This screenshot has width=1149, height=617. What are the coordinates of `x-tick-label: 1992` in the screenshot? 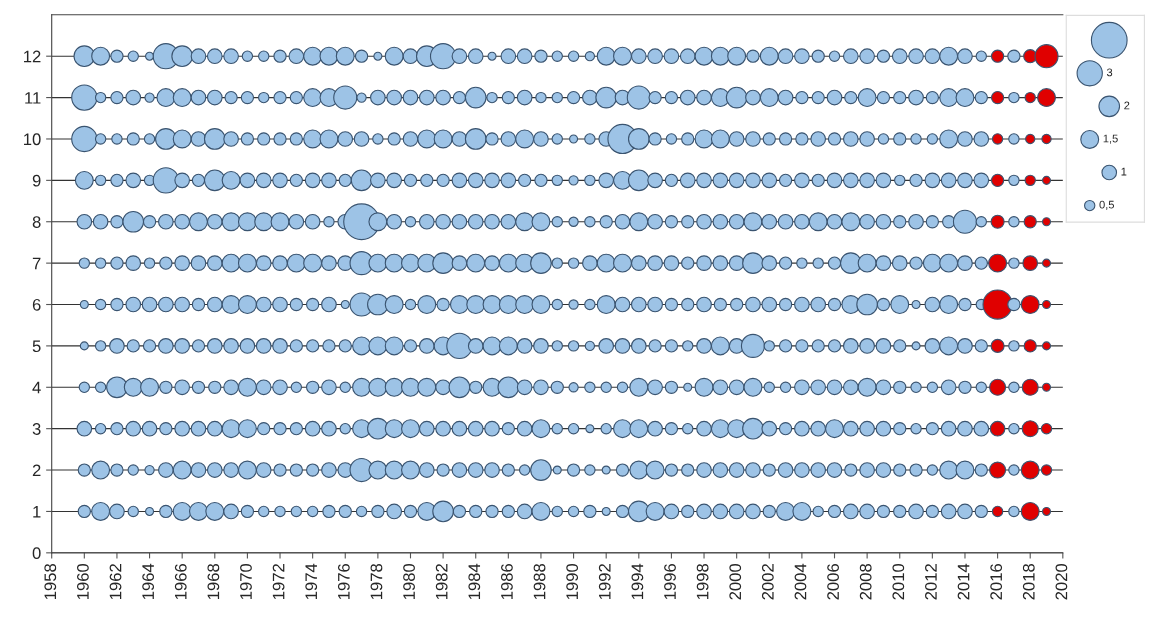 It's located at (604, 582).